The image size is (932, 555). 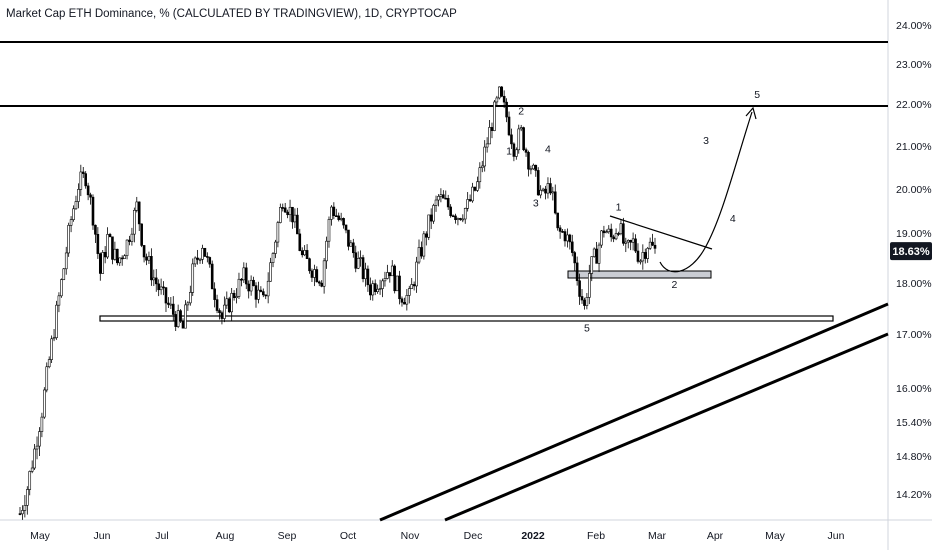 What do you see at coordinates (40, 536) in the screenshot?
I see `x-tick-label: May` at bounding box center [40, 536].